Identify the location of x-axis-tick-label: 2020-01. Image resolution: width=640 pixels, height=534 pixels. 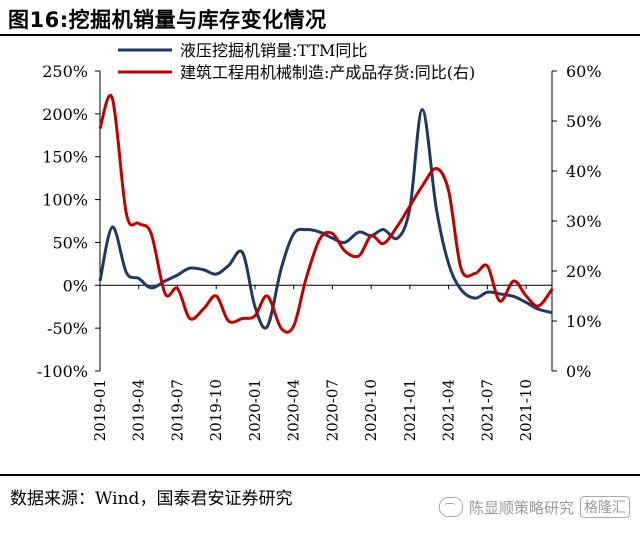
(255, 410).